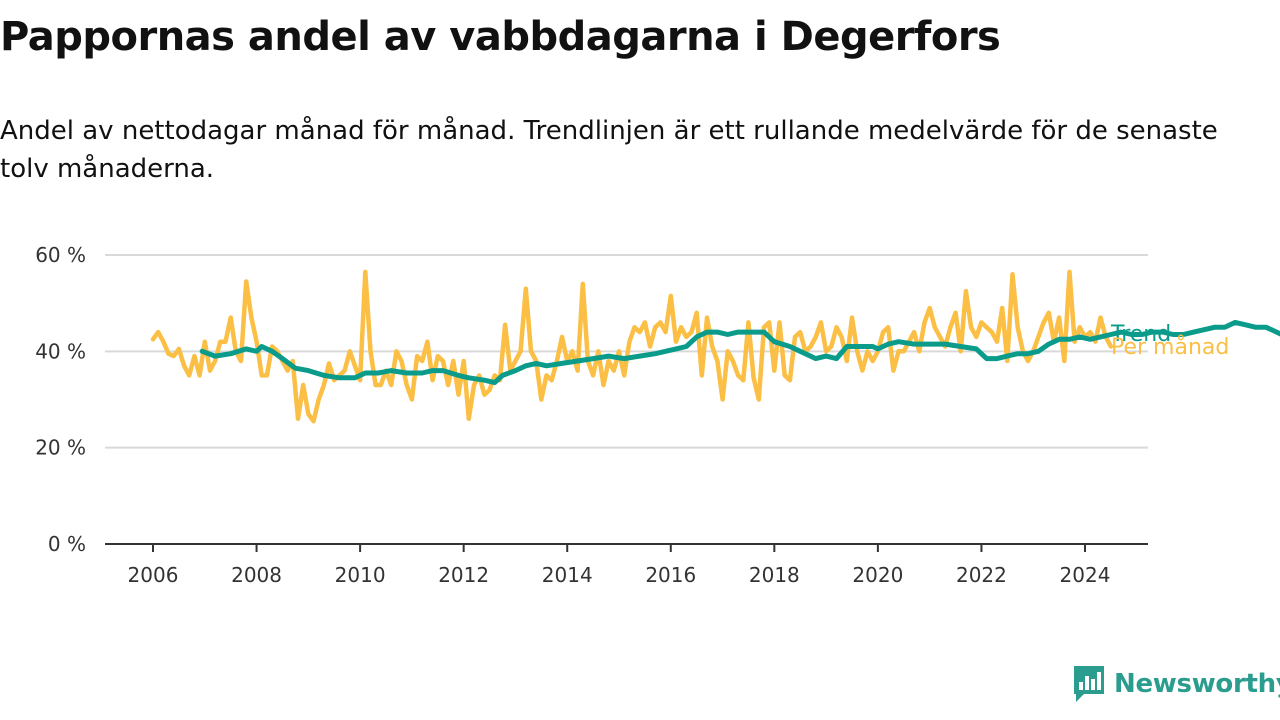 This screenshot has height=720, width=1280. Describe the element at coordinates (877, 575) in the screenshot. I see `x-tick-label: 2020` at that location.